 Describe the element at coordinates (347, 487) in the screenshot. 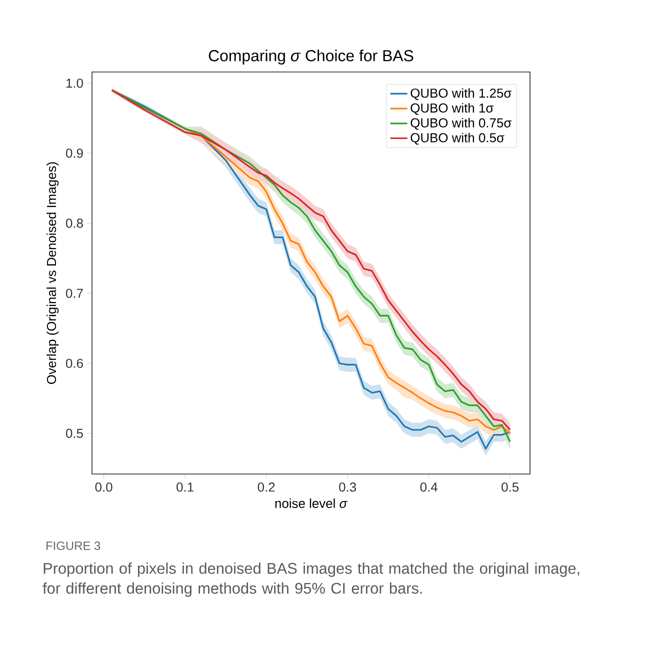

I see `x-tick-label: 0.3` at that location.